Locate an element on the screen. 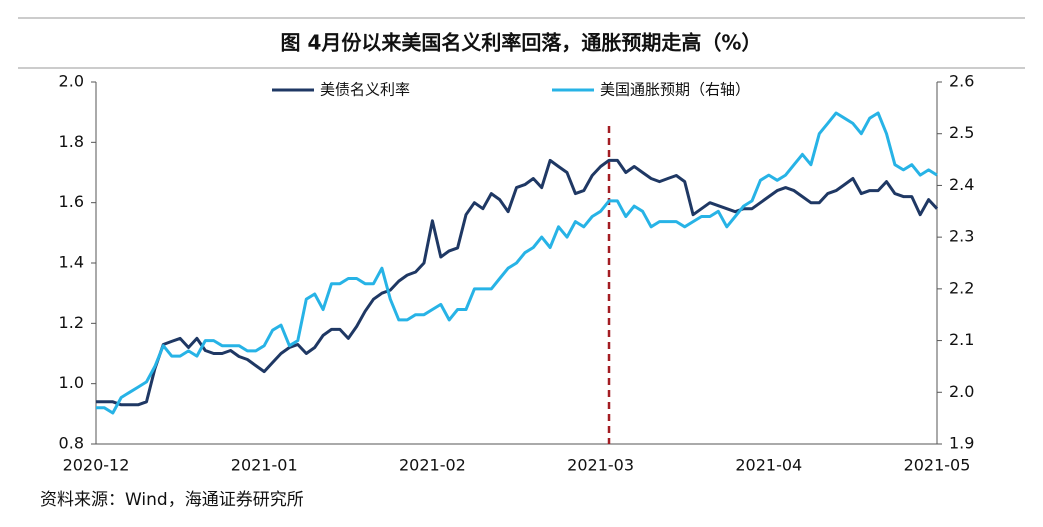 The image size is (1043, 527). x-tick-label: 2020-12 is located at coordinates (96, 465).